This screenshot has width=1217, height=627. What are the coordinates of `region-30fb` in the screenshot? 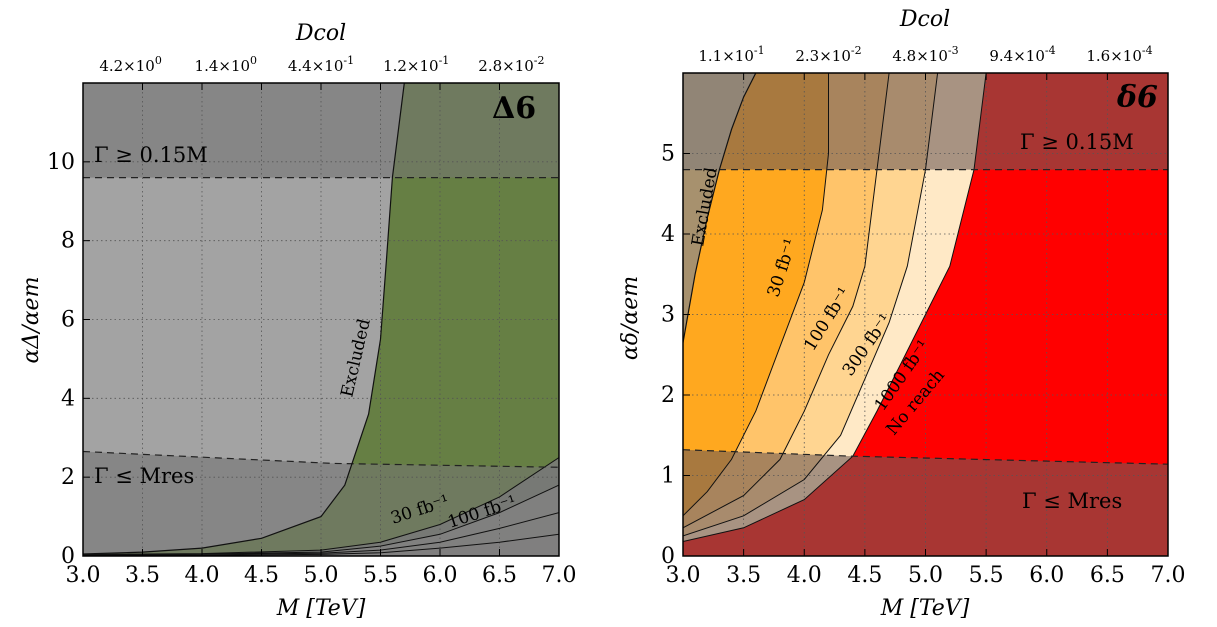 It's located at (756, 294).